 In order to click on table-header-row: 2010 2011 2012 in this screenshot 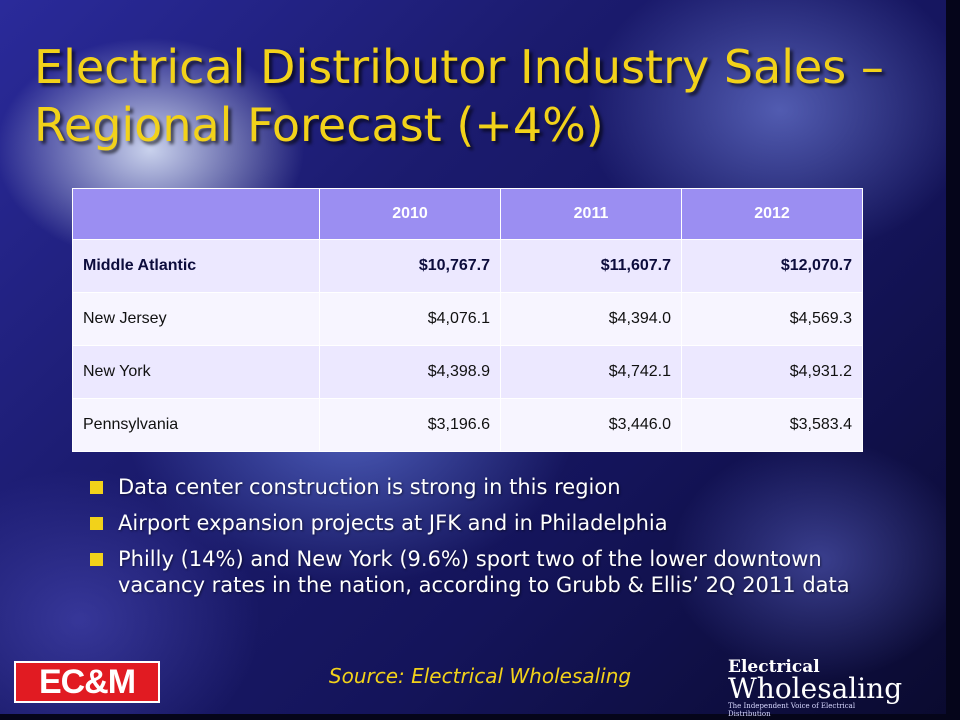, I will do `click(467, 214)`.